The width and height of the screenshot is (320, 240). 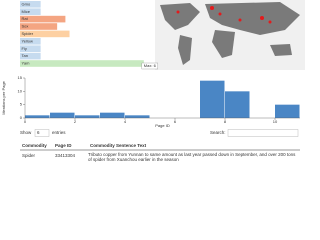 I want to click on search-label: Search:, so click(x=218, y=132).